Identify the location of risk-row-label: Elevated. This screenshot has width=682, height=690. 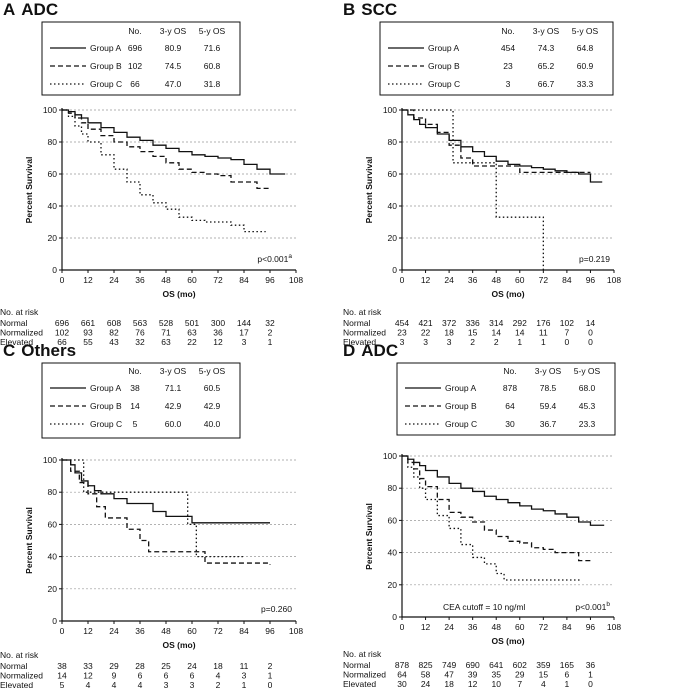
(16, 685).